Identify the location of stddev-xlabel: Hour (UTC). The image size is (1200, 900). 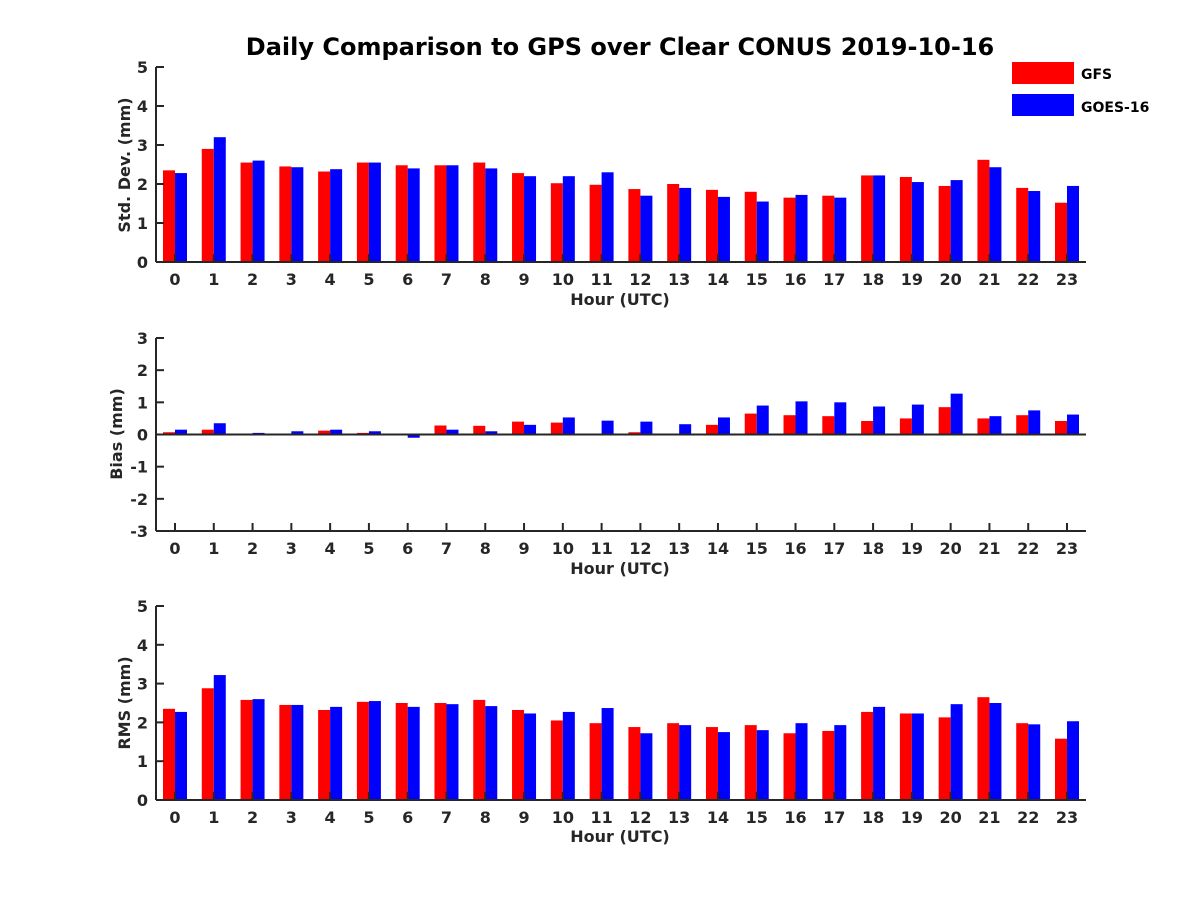
(620, 299).